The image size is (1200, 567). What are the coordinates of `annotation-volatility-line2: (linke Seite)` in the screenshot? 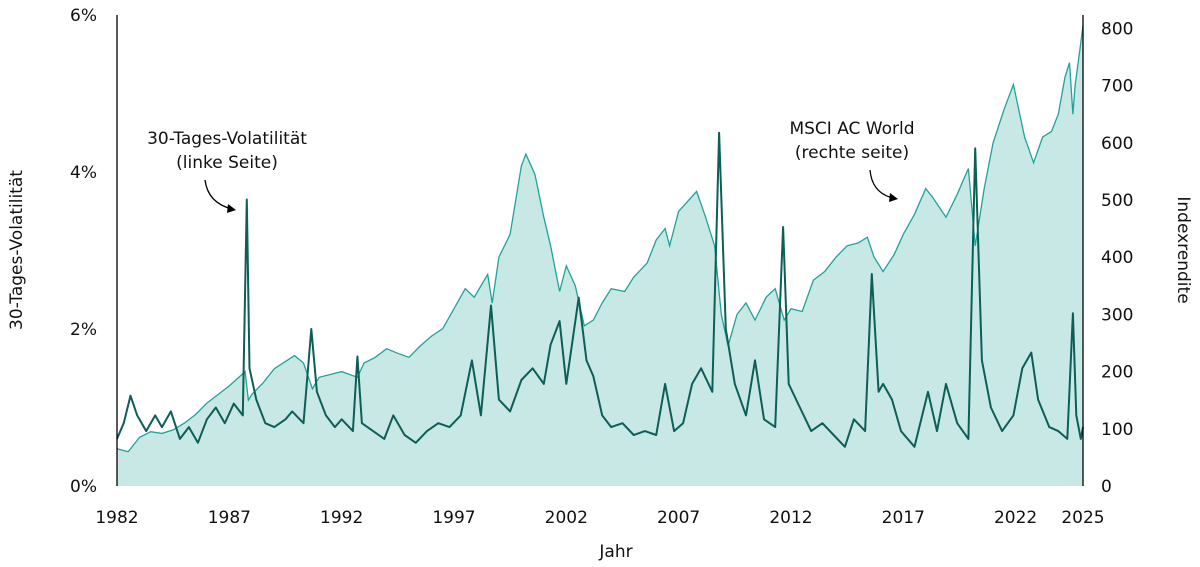 It's located at (227, 163).